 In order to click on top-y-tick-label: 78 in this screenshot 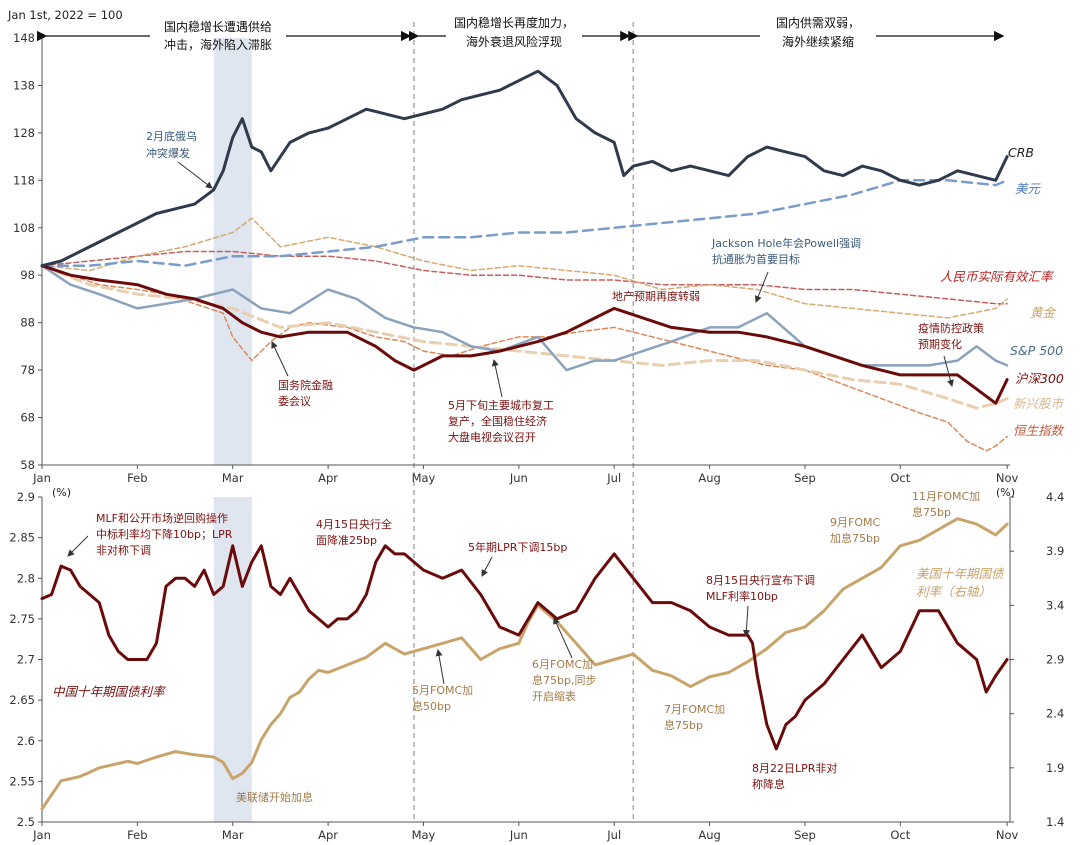, I will do `click(27, 370)`.